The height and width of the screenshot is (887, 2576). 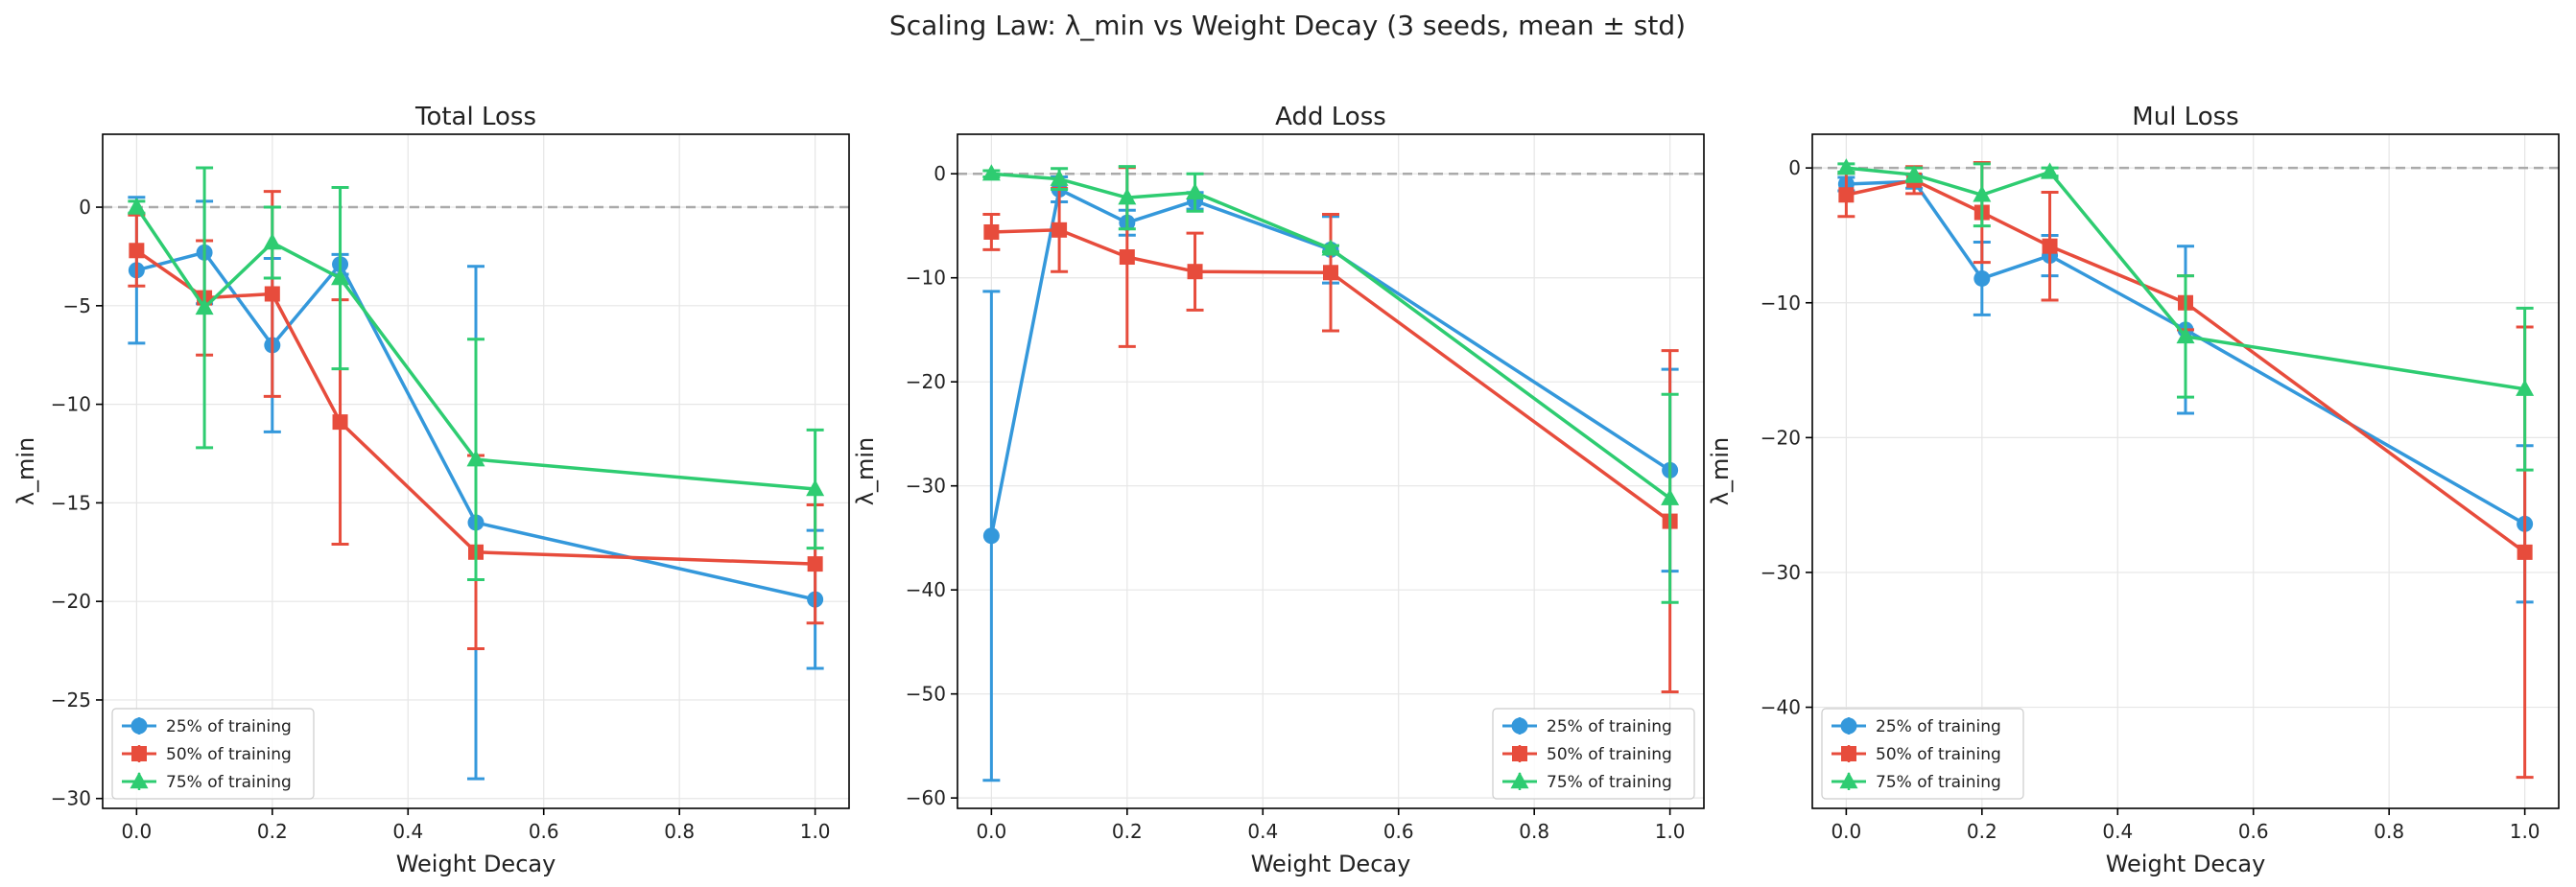 What do you see at coordinates (865, 471) in the screenshot?
I see `y-axis-label: λ_min` at bounding box center [865, 471].